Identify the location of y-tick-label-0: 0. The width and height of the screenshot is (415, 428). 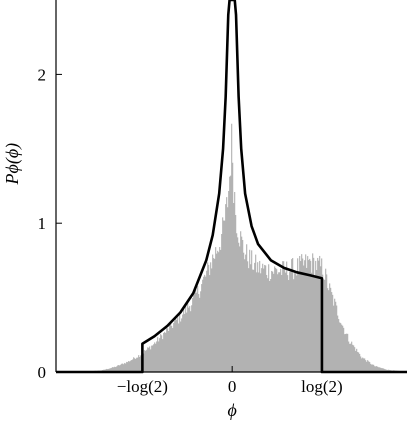
(42, 372).